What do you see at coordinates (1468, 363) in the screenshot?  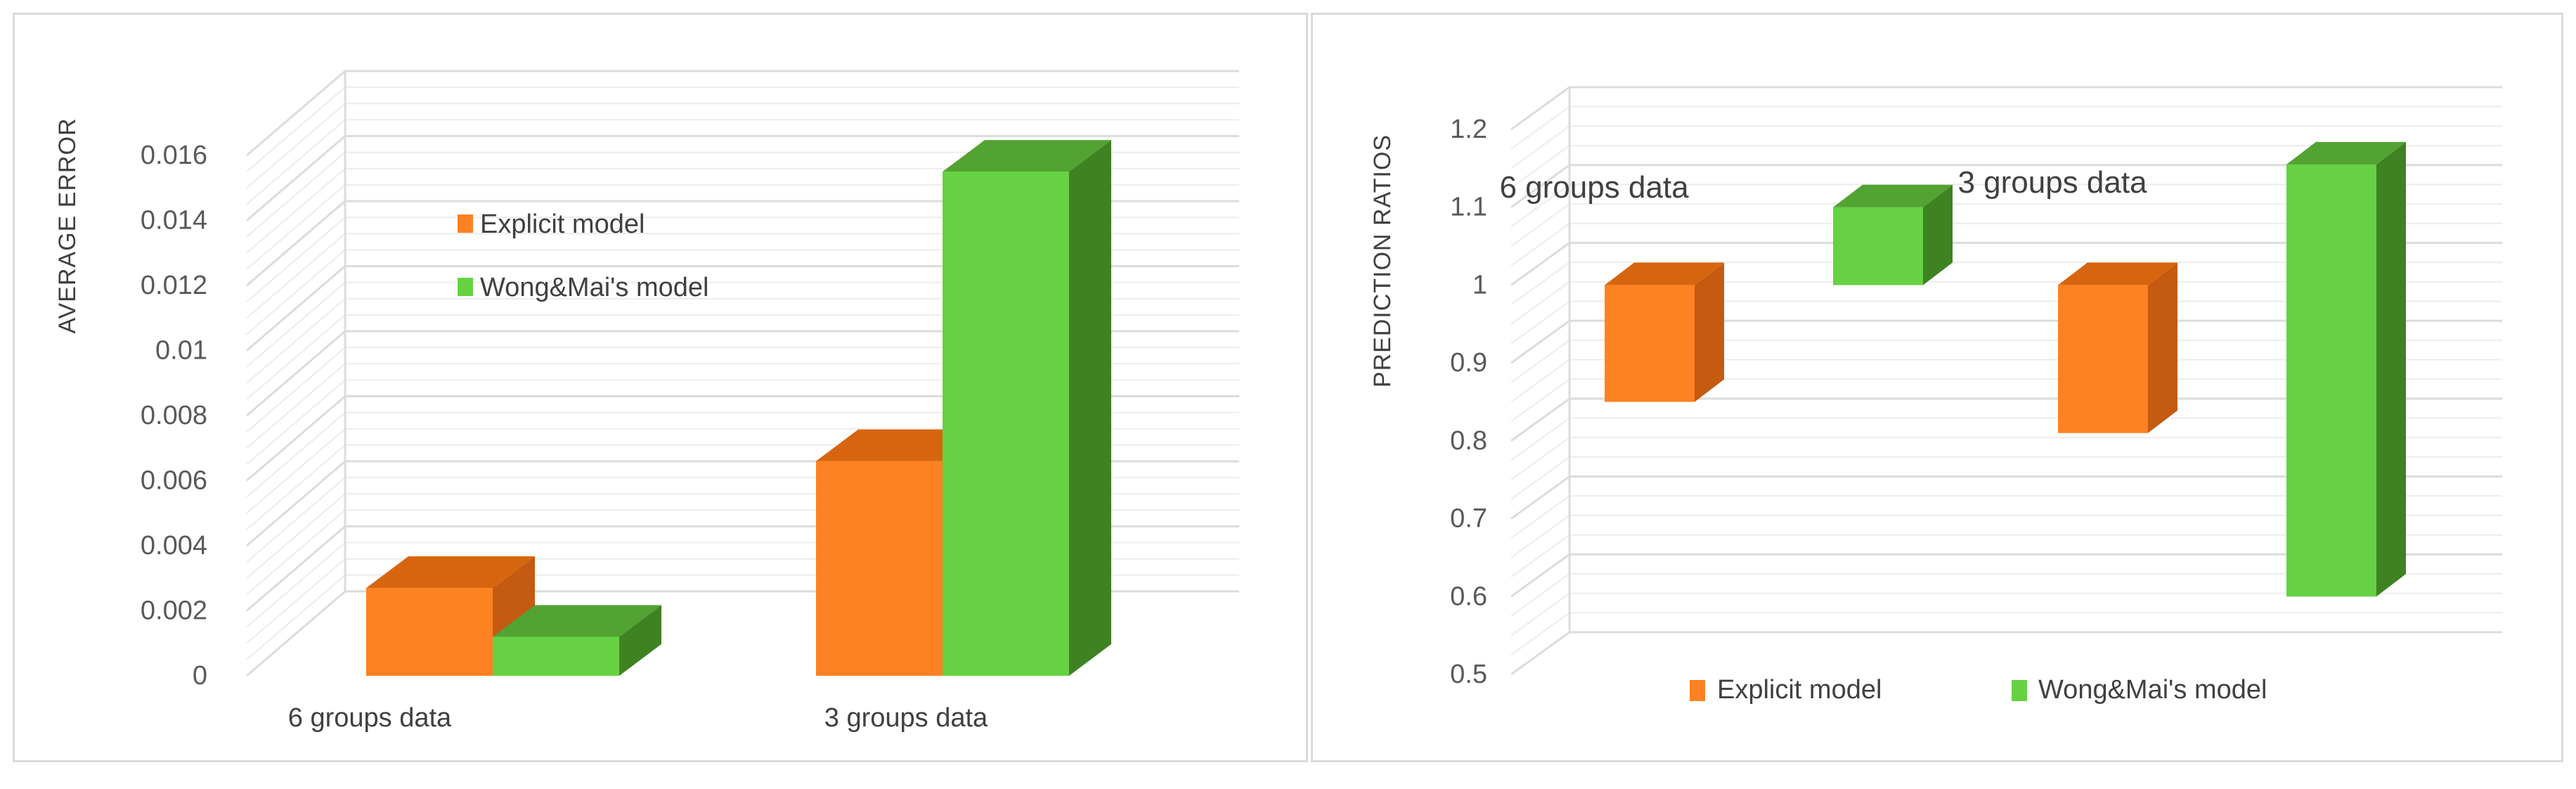 I see `y-tick-label: 0.9` at bounding box center [1468, 363].